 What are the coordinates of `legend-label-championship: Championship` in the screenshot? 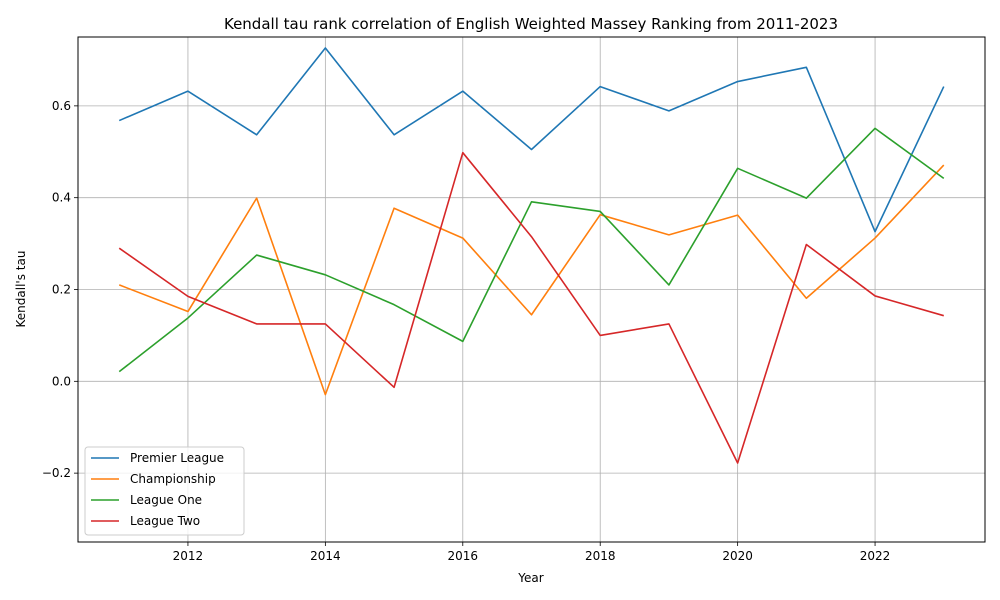 It's located at (173, 479).